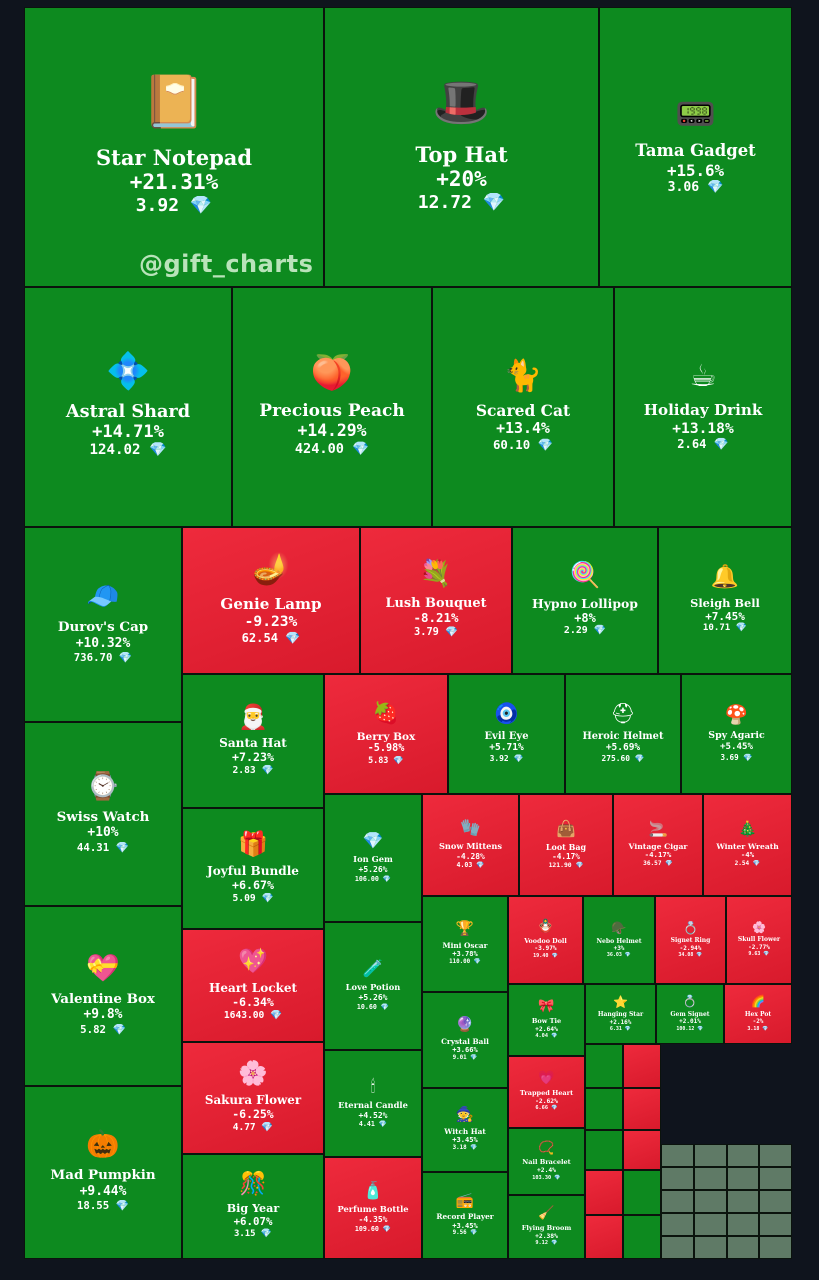 This screenshot has height=1280, width=819. What do you see at coordinates (566, 845) in the screenshot?
I see `treemap-tile-loot-bag: 👜 Loot Bag -4.17% 121.90 💎` at bounding box center [566, 845].